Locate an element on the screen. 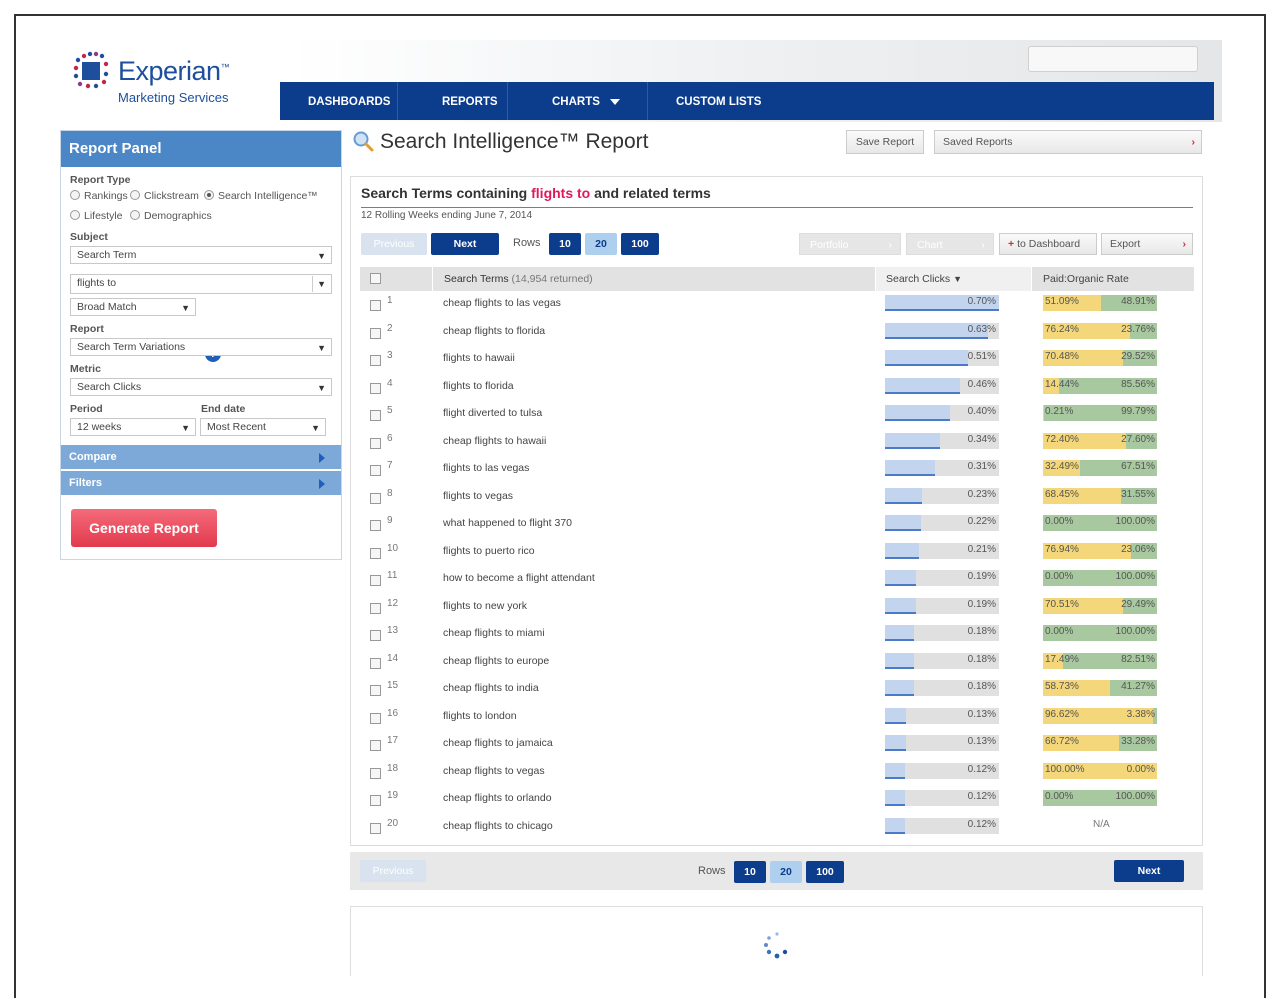 Image resolution: width=1280 pixels, height=1008 pixels. col-search-terms: Search Terms (14,954 returned) is located at coordinates (654, 279).